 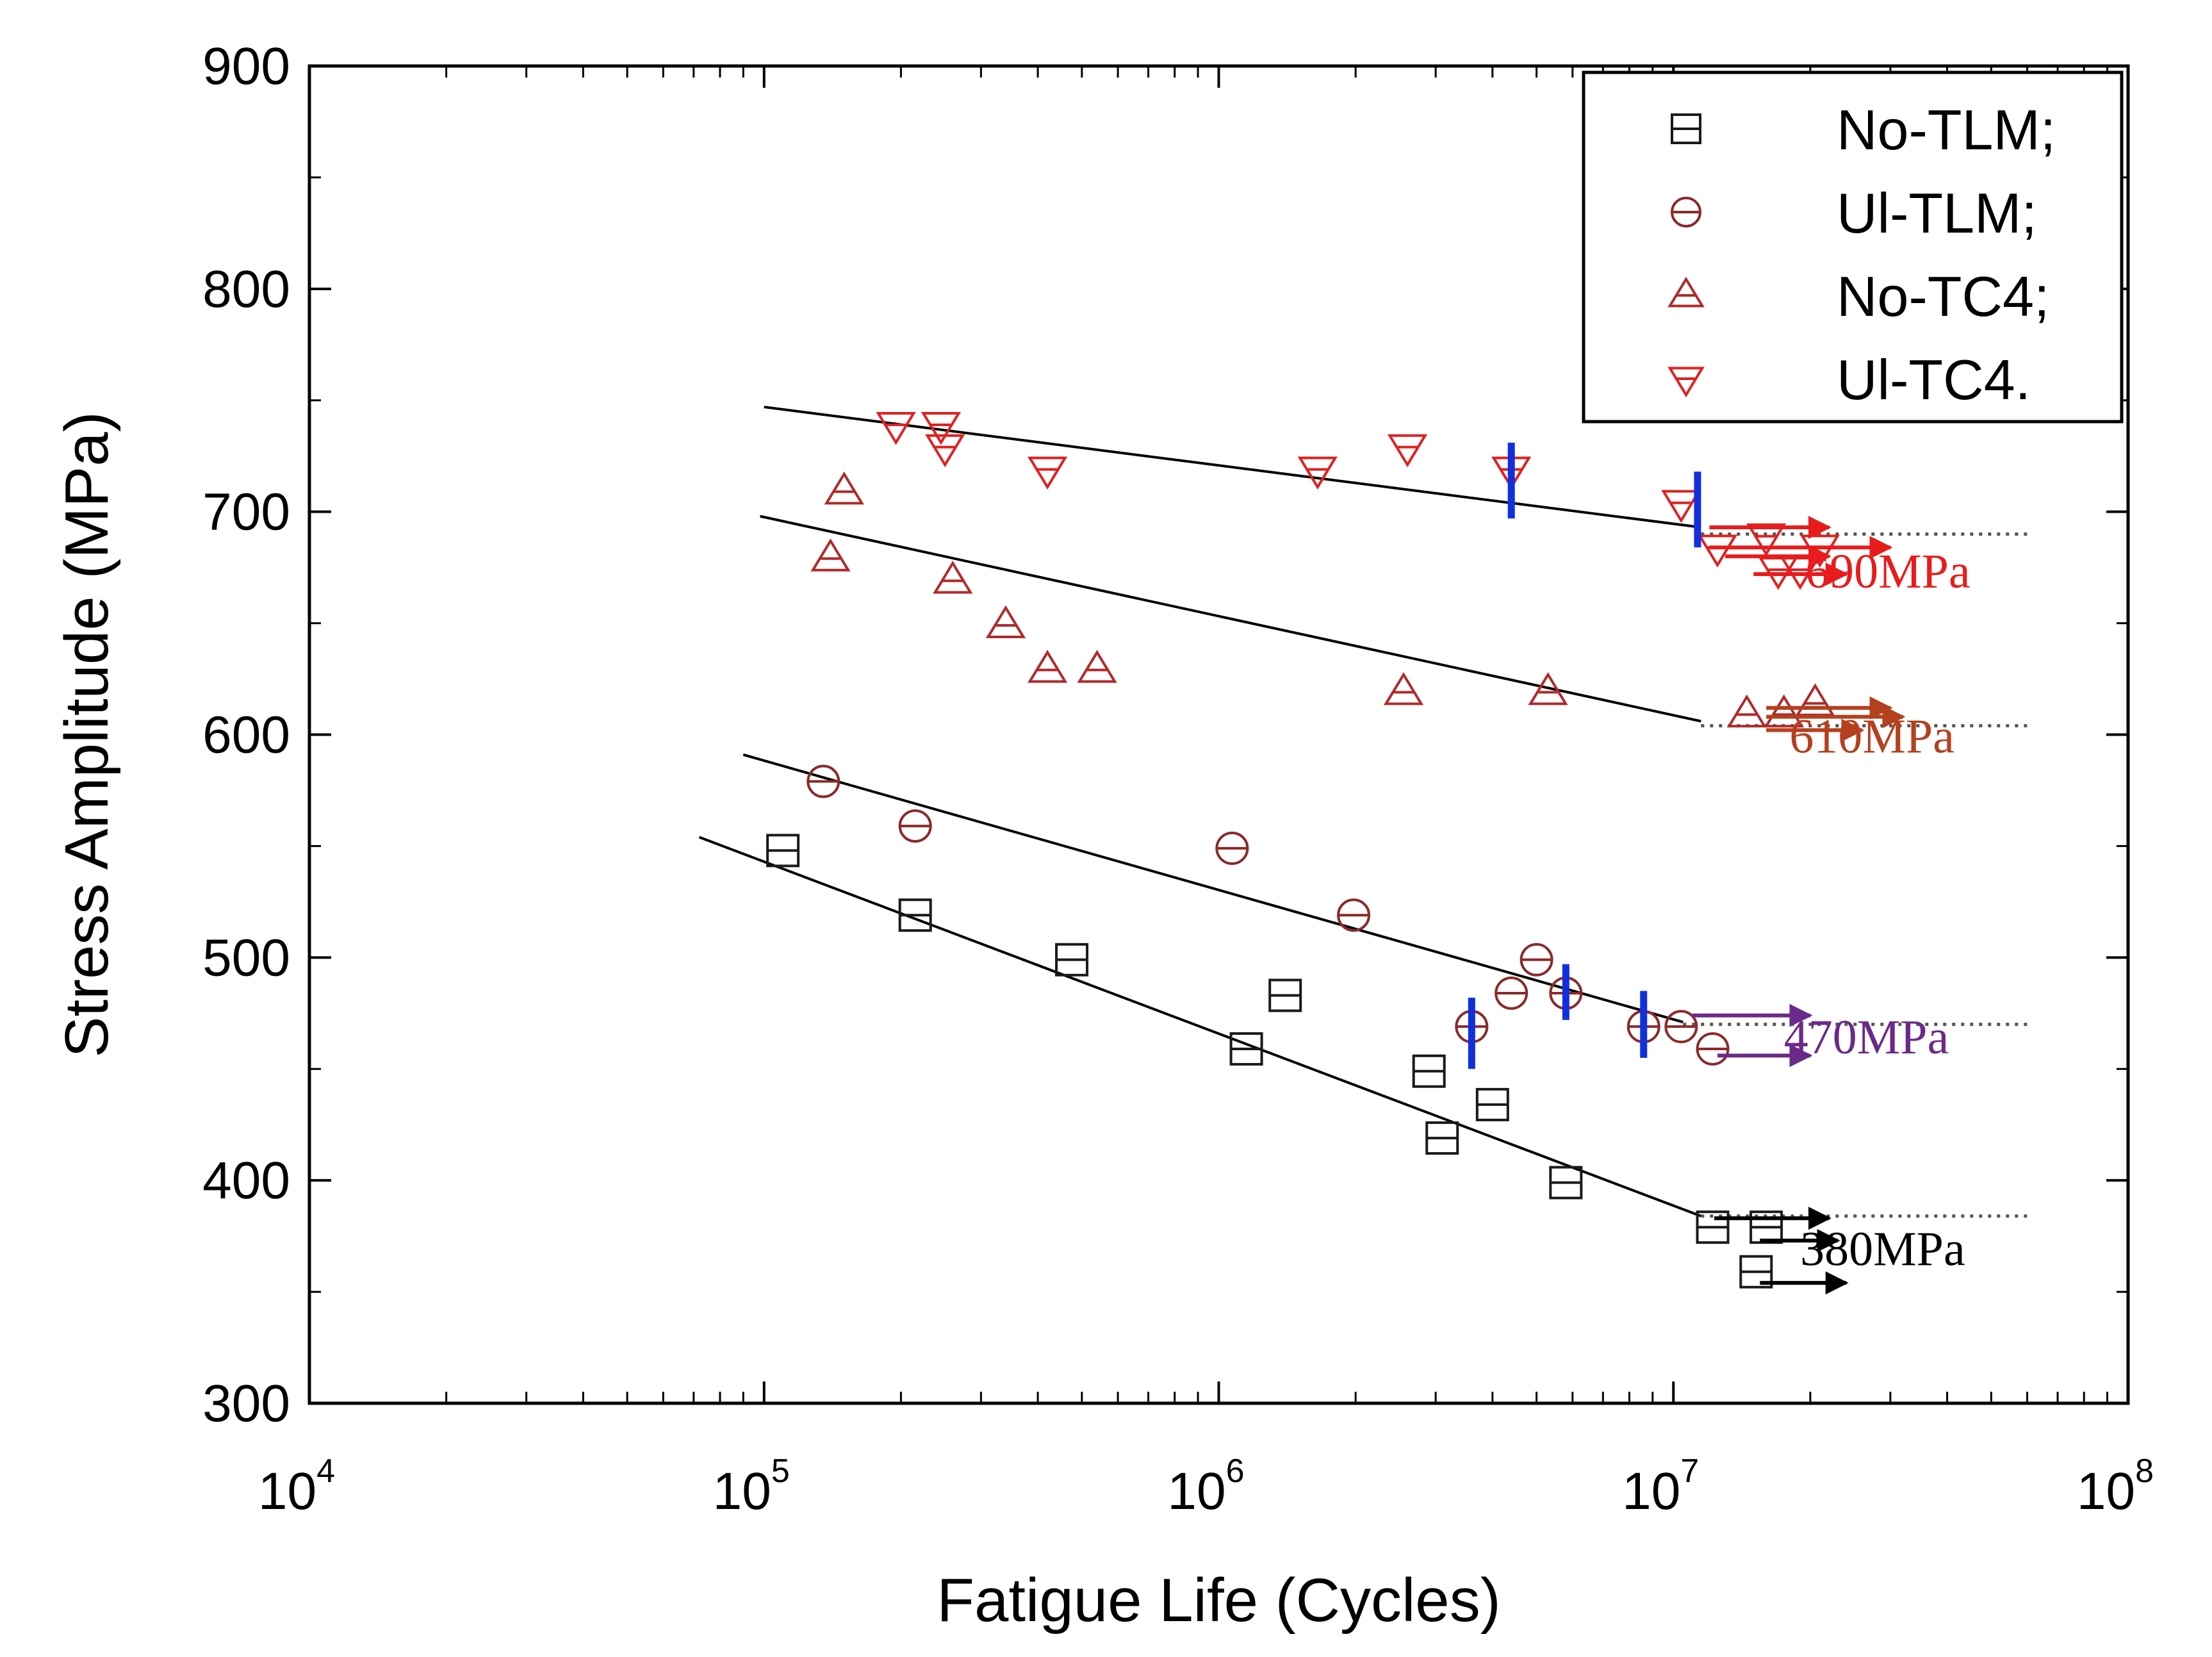 I want to click on series-1: 470MPa, so click(x=1385, y=911).